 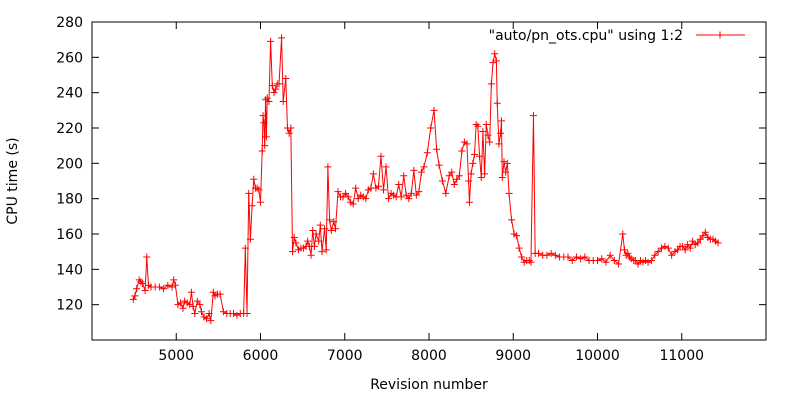 What do you see at coordinates (720, 35) in the screenshot?
I see `legend-marker` at bounding box center [720, 35].